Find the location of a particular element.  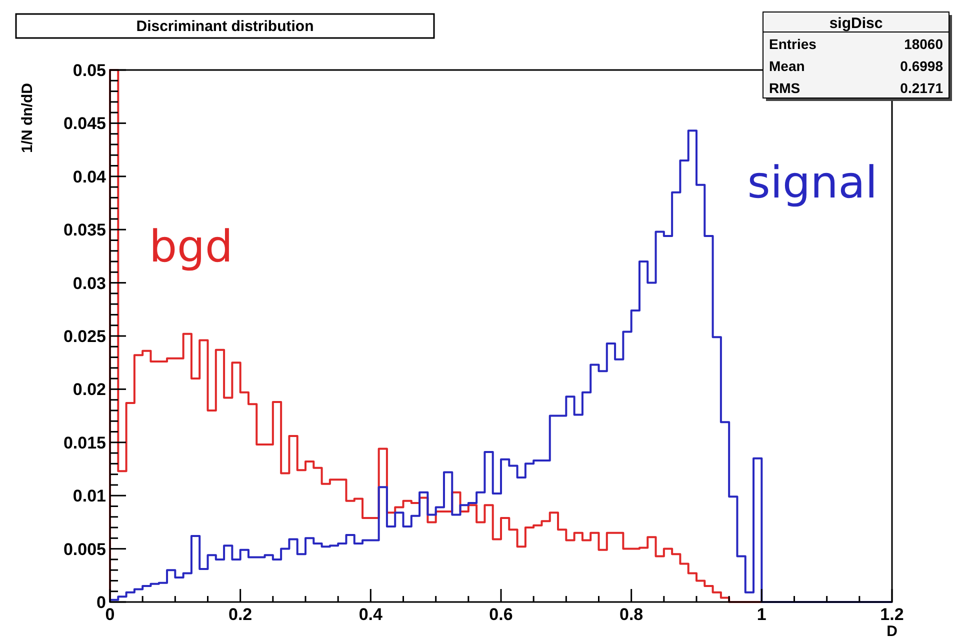

y-tick-label: 0.03 is located at coordinates (89, 283).